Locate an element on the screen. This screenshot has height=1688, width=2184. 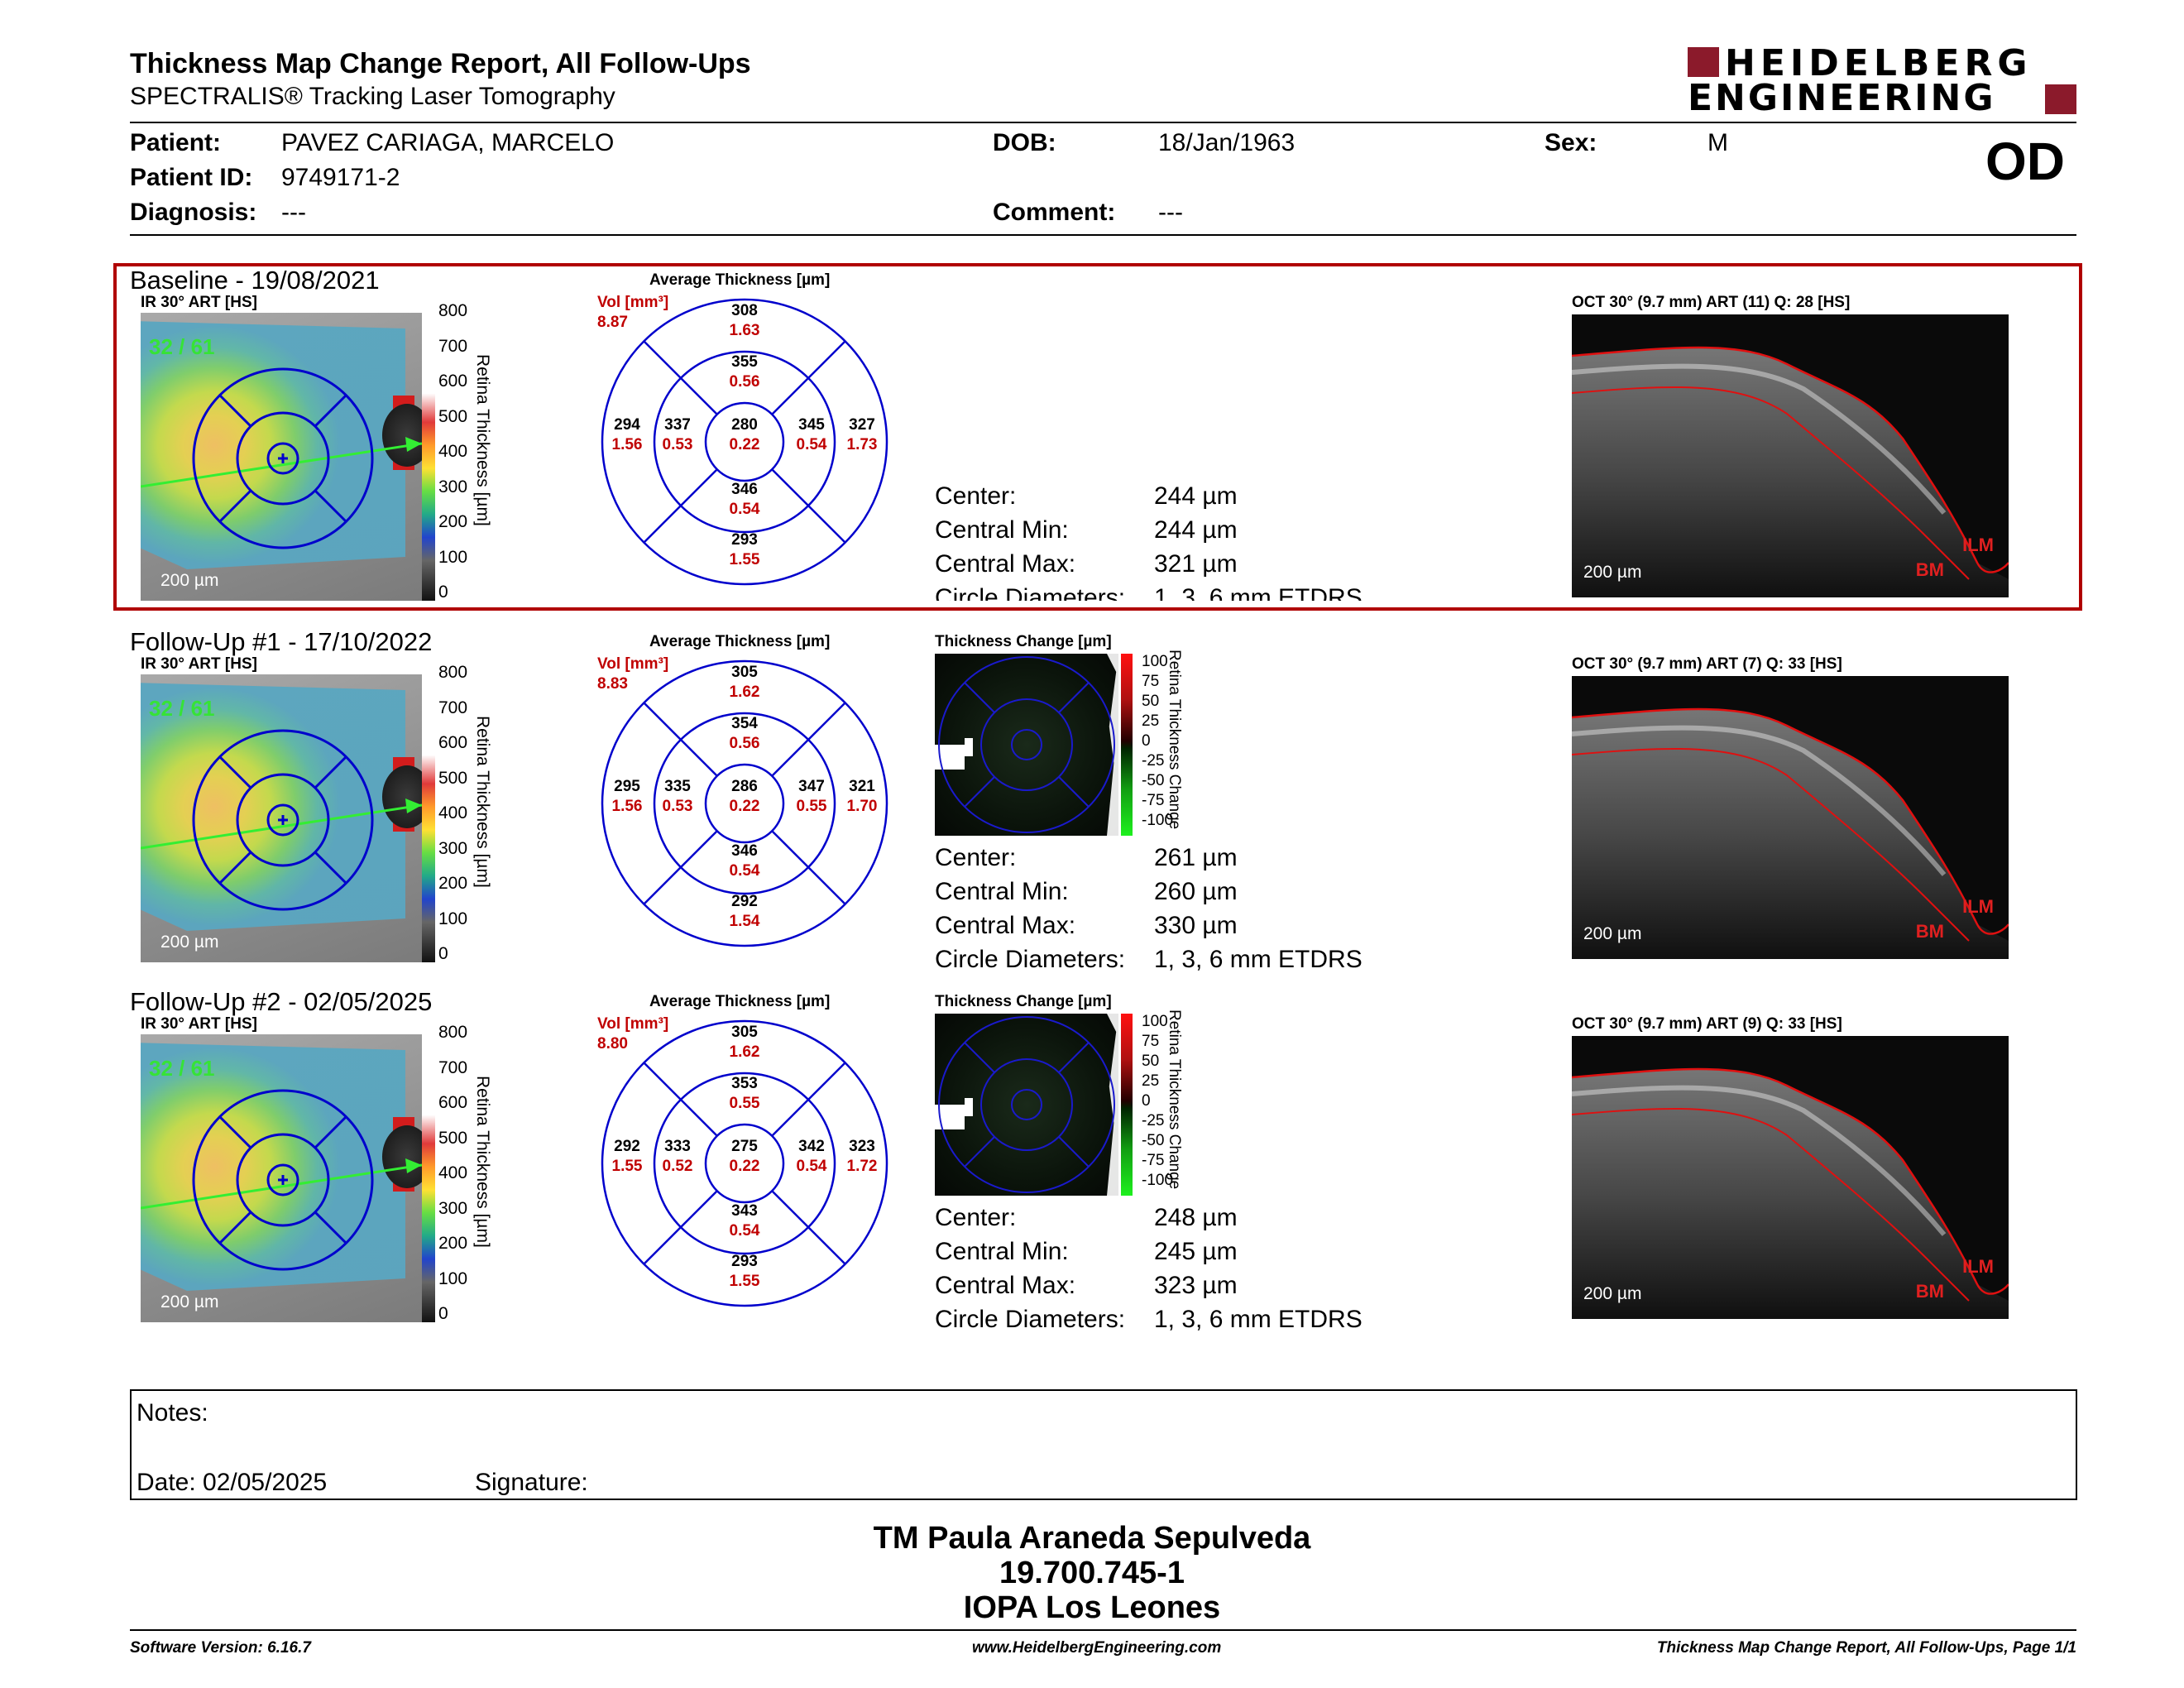
change-tick: 100 is located at coordinates (1155, 661).